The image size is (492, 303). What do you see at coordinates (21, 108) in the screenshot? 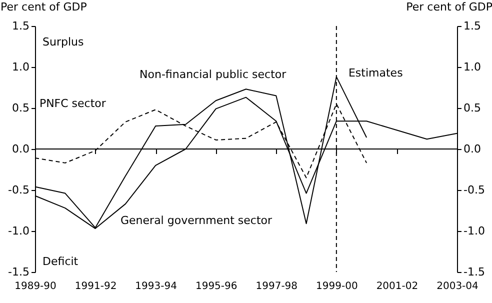
I see `y-tick-label: 0.5` at bounding box center [21, 108].